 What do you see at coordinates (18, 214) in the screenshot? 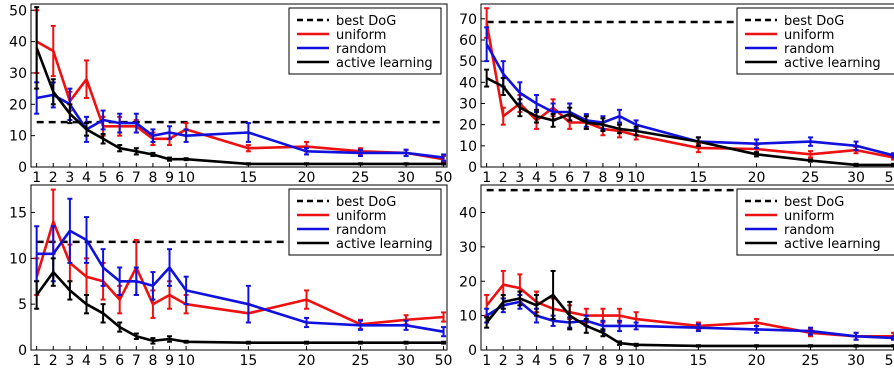
I see `y-tick-label: 15` at bounding box center [18, 214].